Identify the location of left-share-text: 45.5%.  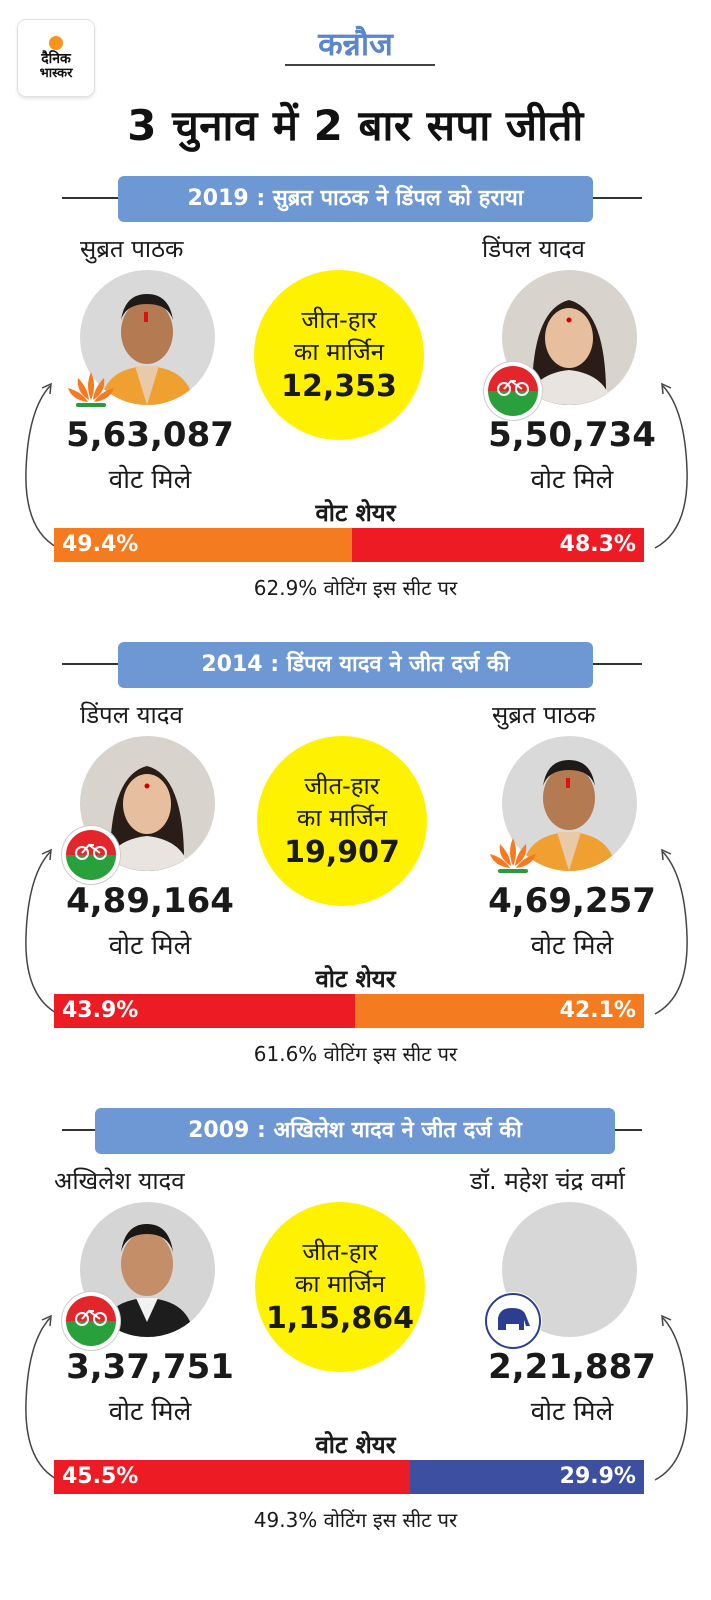
(100, 1476).